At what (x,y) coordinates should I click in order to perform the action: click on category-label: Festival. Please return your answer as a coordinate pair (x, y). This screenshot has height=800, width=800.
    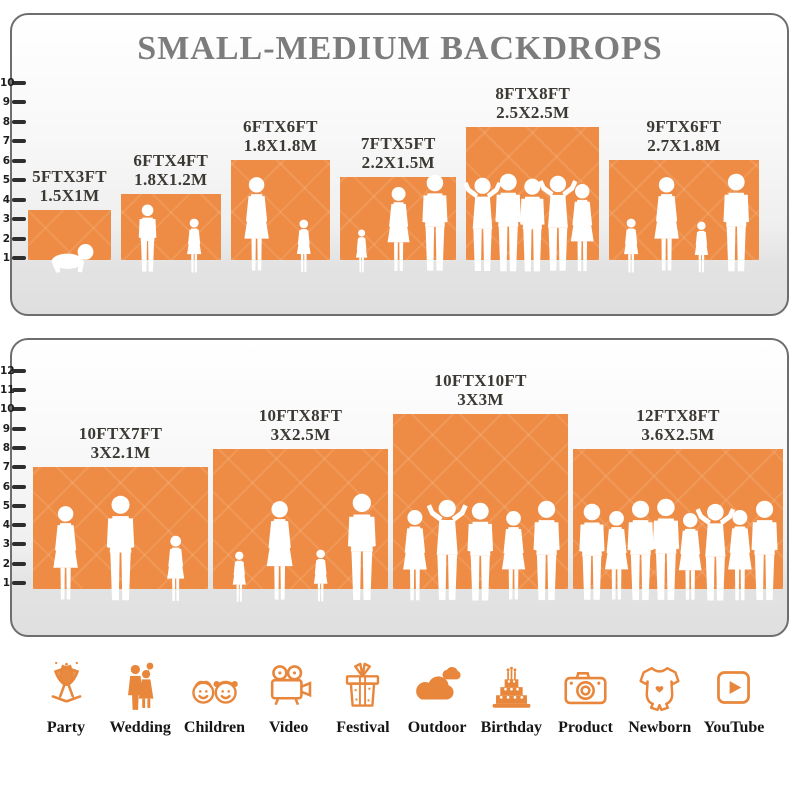
    Looking at the image, I should click on (363, 727).